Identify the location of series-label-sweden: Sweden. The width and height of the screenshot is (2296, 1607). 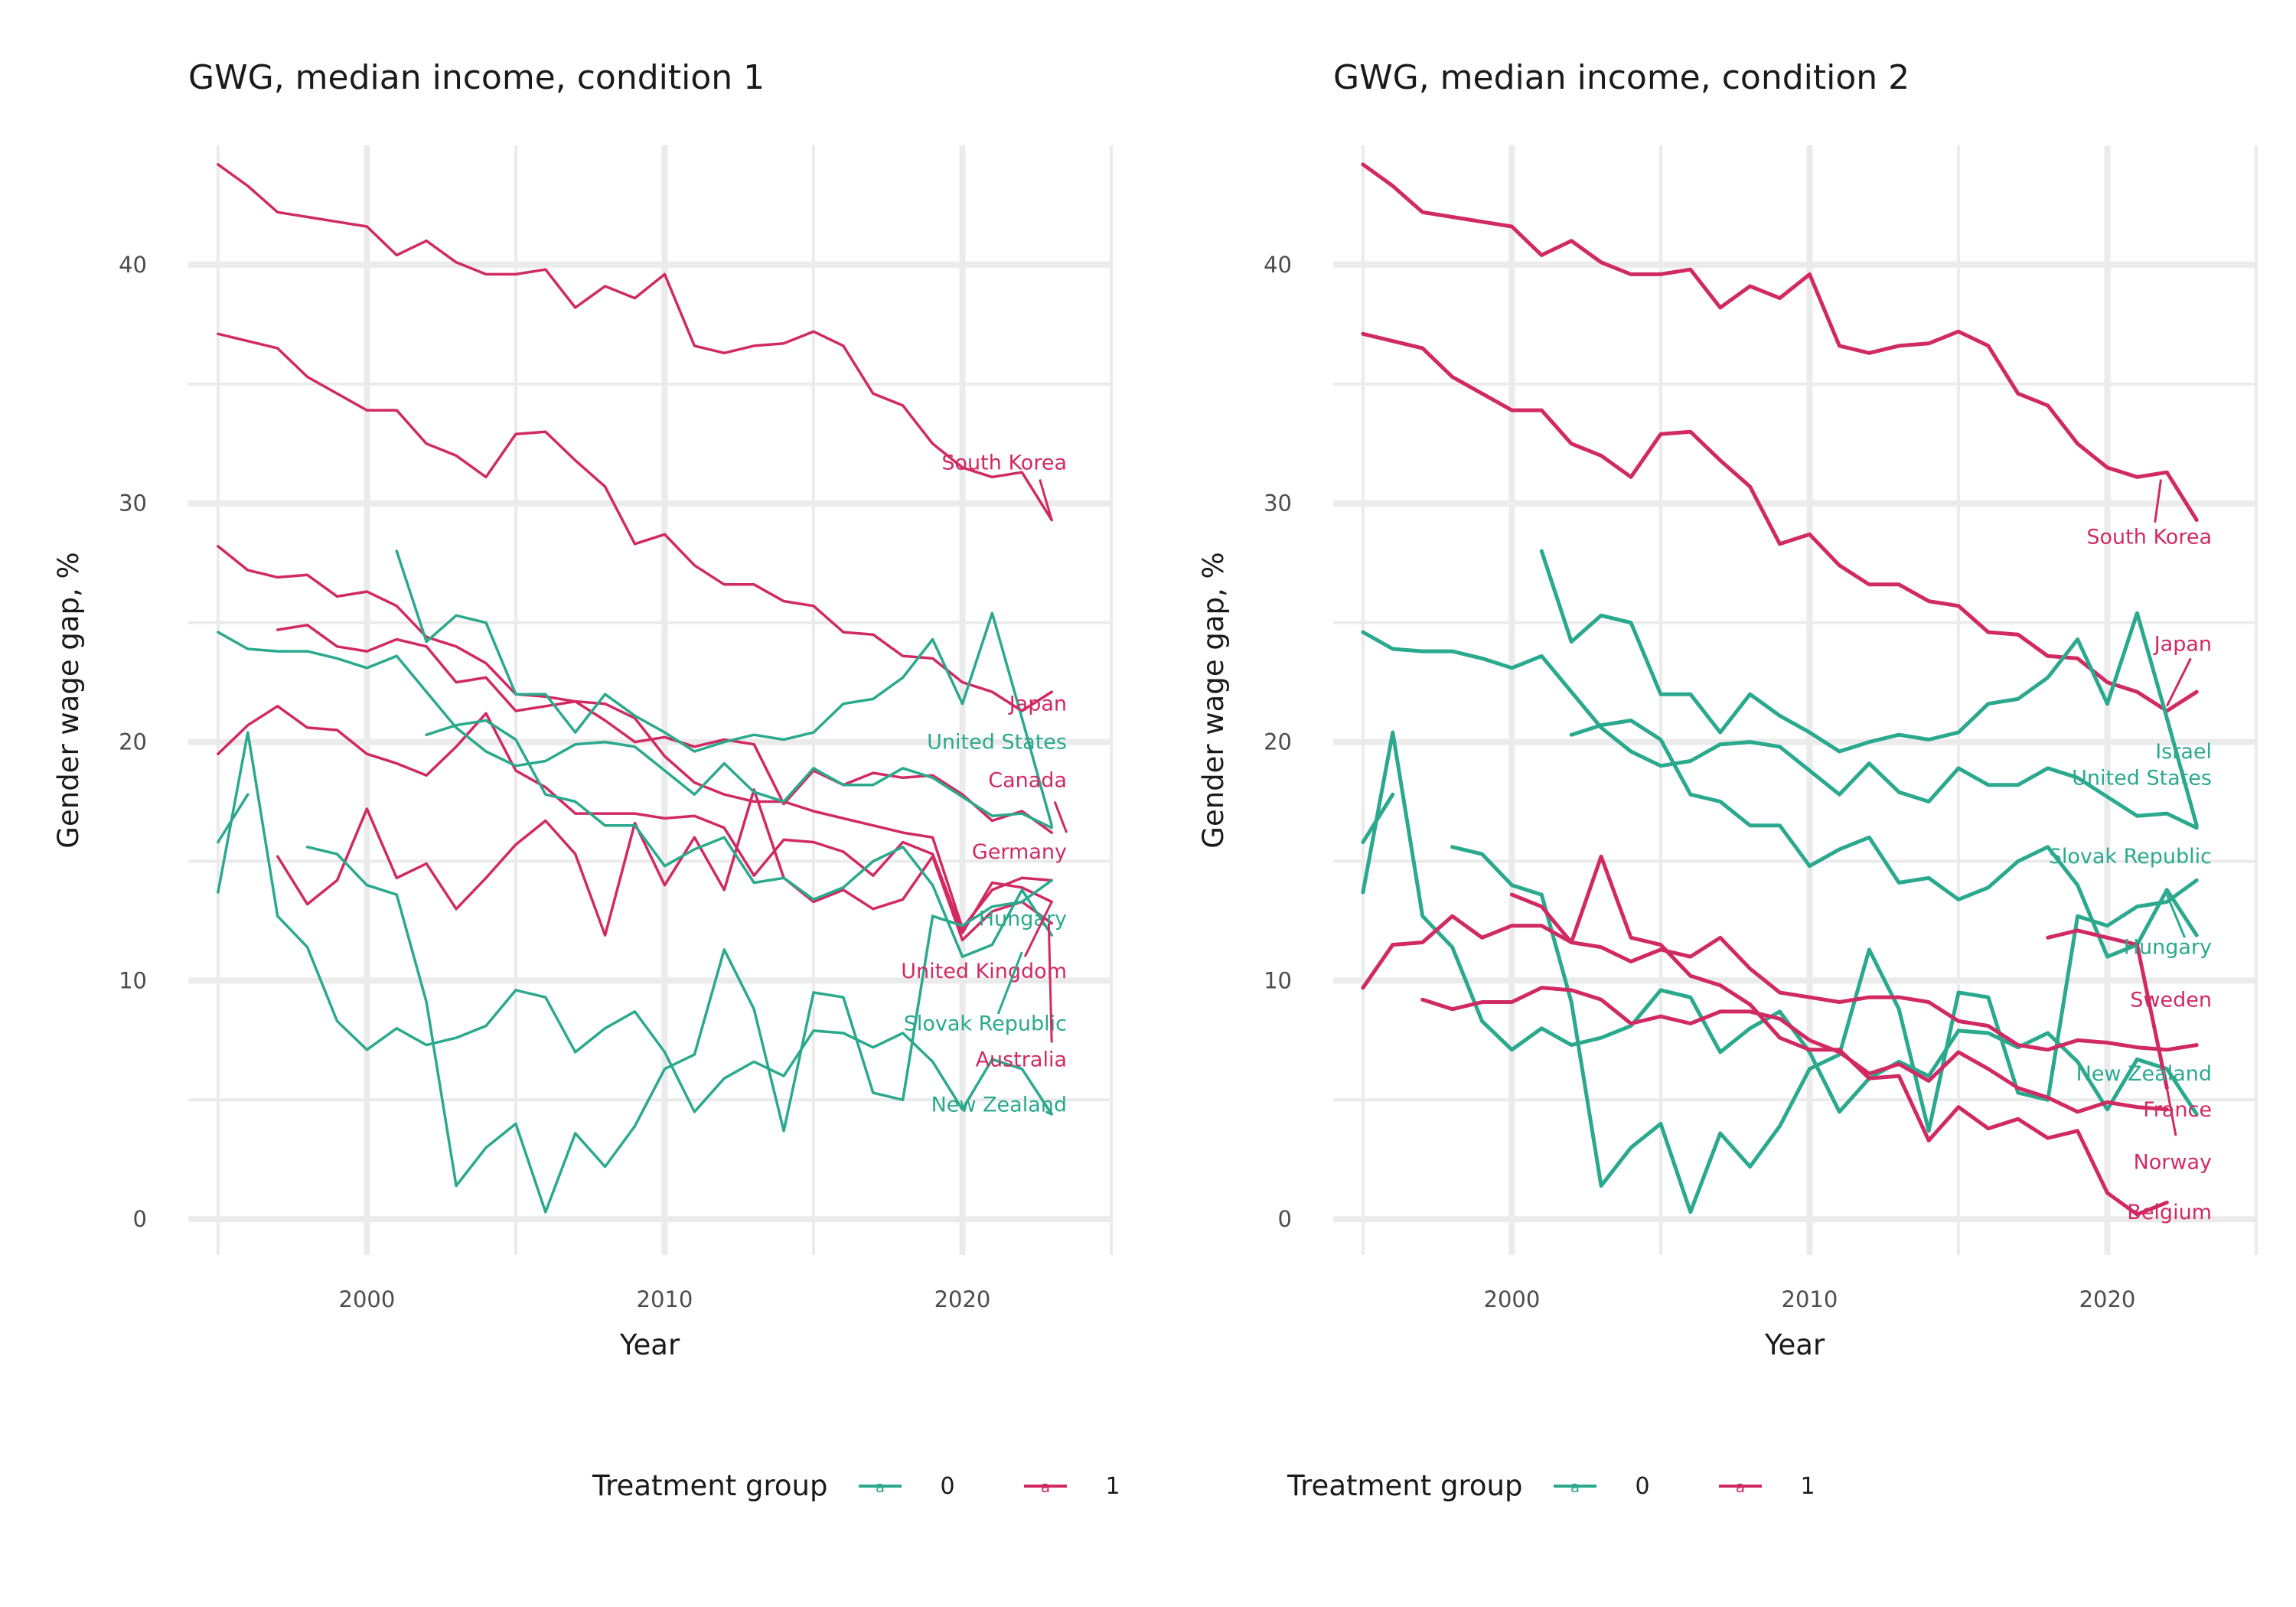
(2171, 1000).